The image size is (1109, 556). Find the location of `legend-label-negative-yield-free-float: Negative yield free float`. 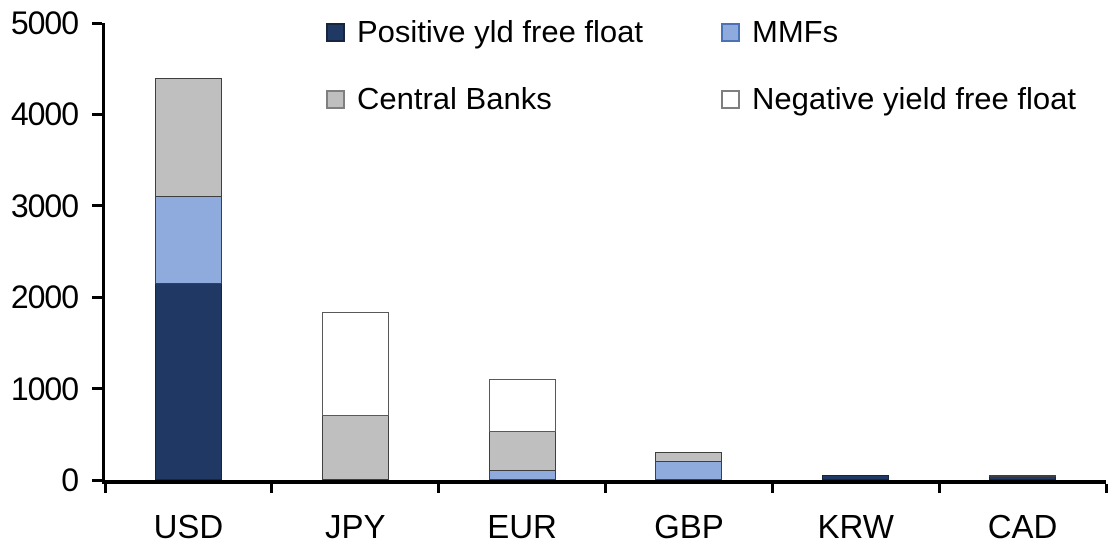

legend-label-negative-yield-free-float: Negative yield free float is located at coordinates (914, 98).